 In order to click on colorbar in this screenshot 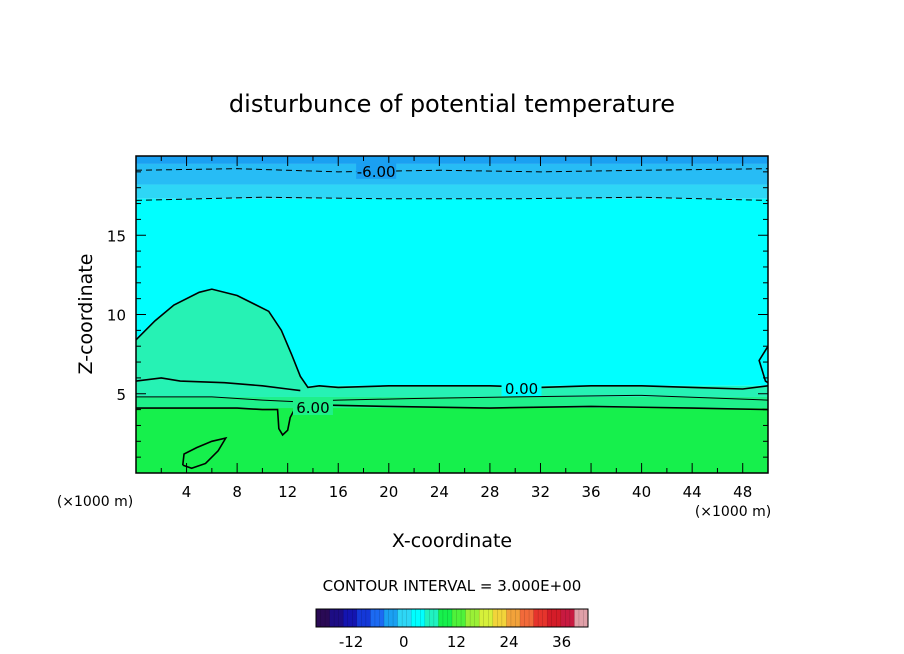, I will do `click(452, 618)`.